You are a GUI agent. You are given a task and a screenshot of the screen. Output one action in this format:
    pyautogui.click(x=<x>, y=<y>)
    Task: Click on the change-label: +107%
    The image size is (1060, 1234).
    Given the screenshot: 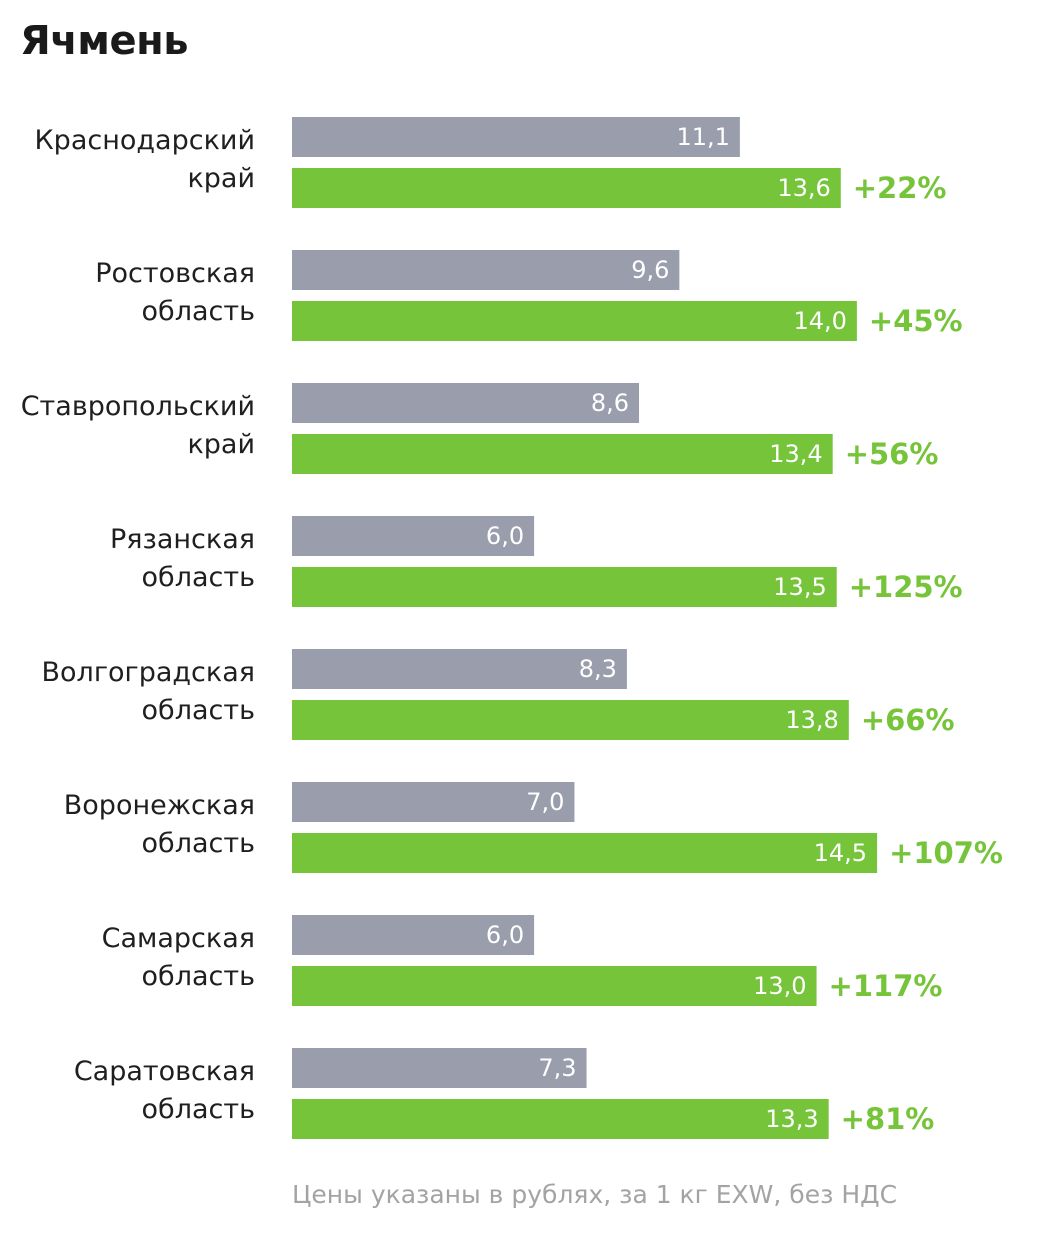 What is the action you would take?
    pyautogui.click(x=946, y=853)
    